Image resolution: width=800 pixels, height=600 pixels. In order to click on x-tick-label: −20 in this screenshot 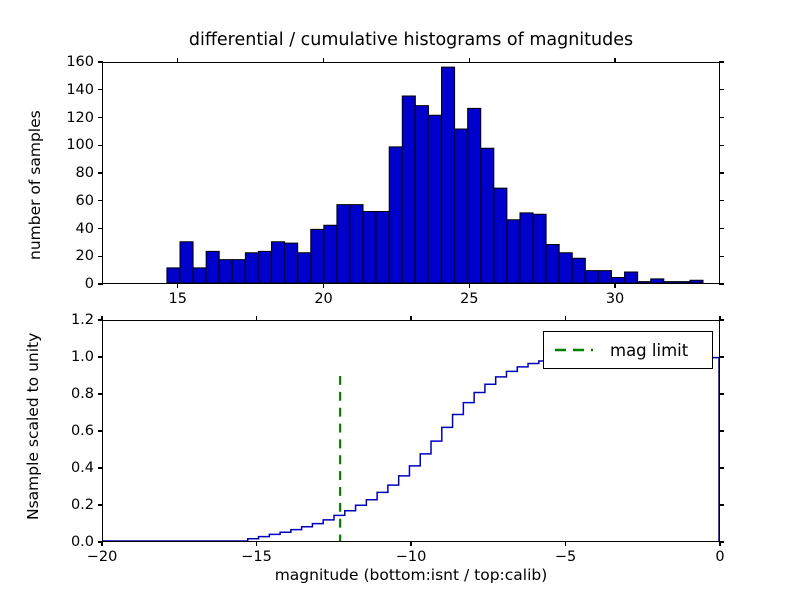, I will do `click(102, 557)`.